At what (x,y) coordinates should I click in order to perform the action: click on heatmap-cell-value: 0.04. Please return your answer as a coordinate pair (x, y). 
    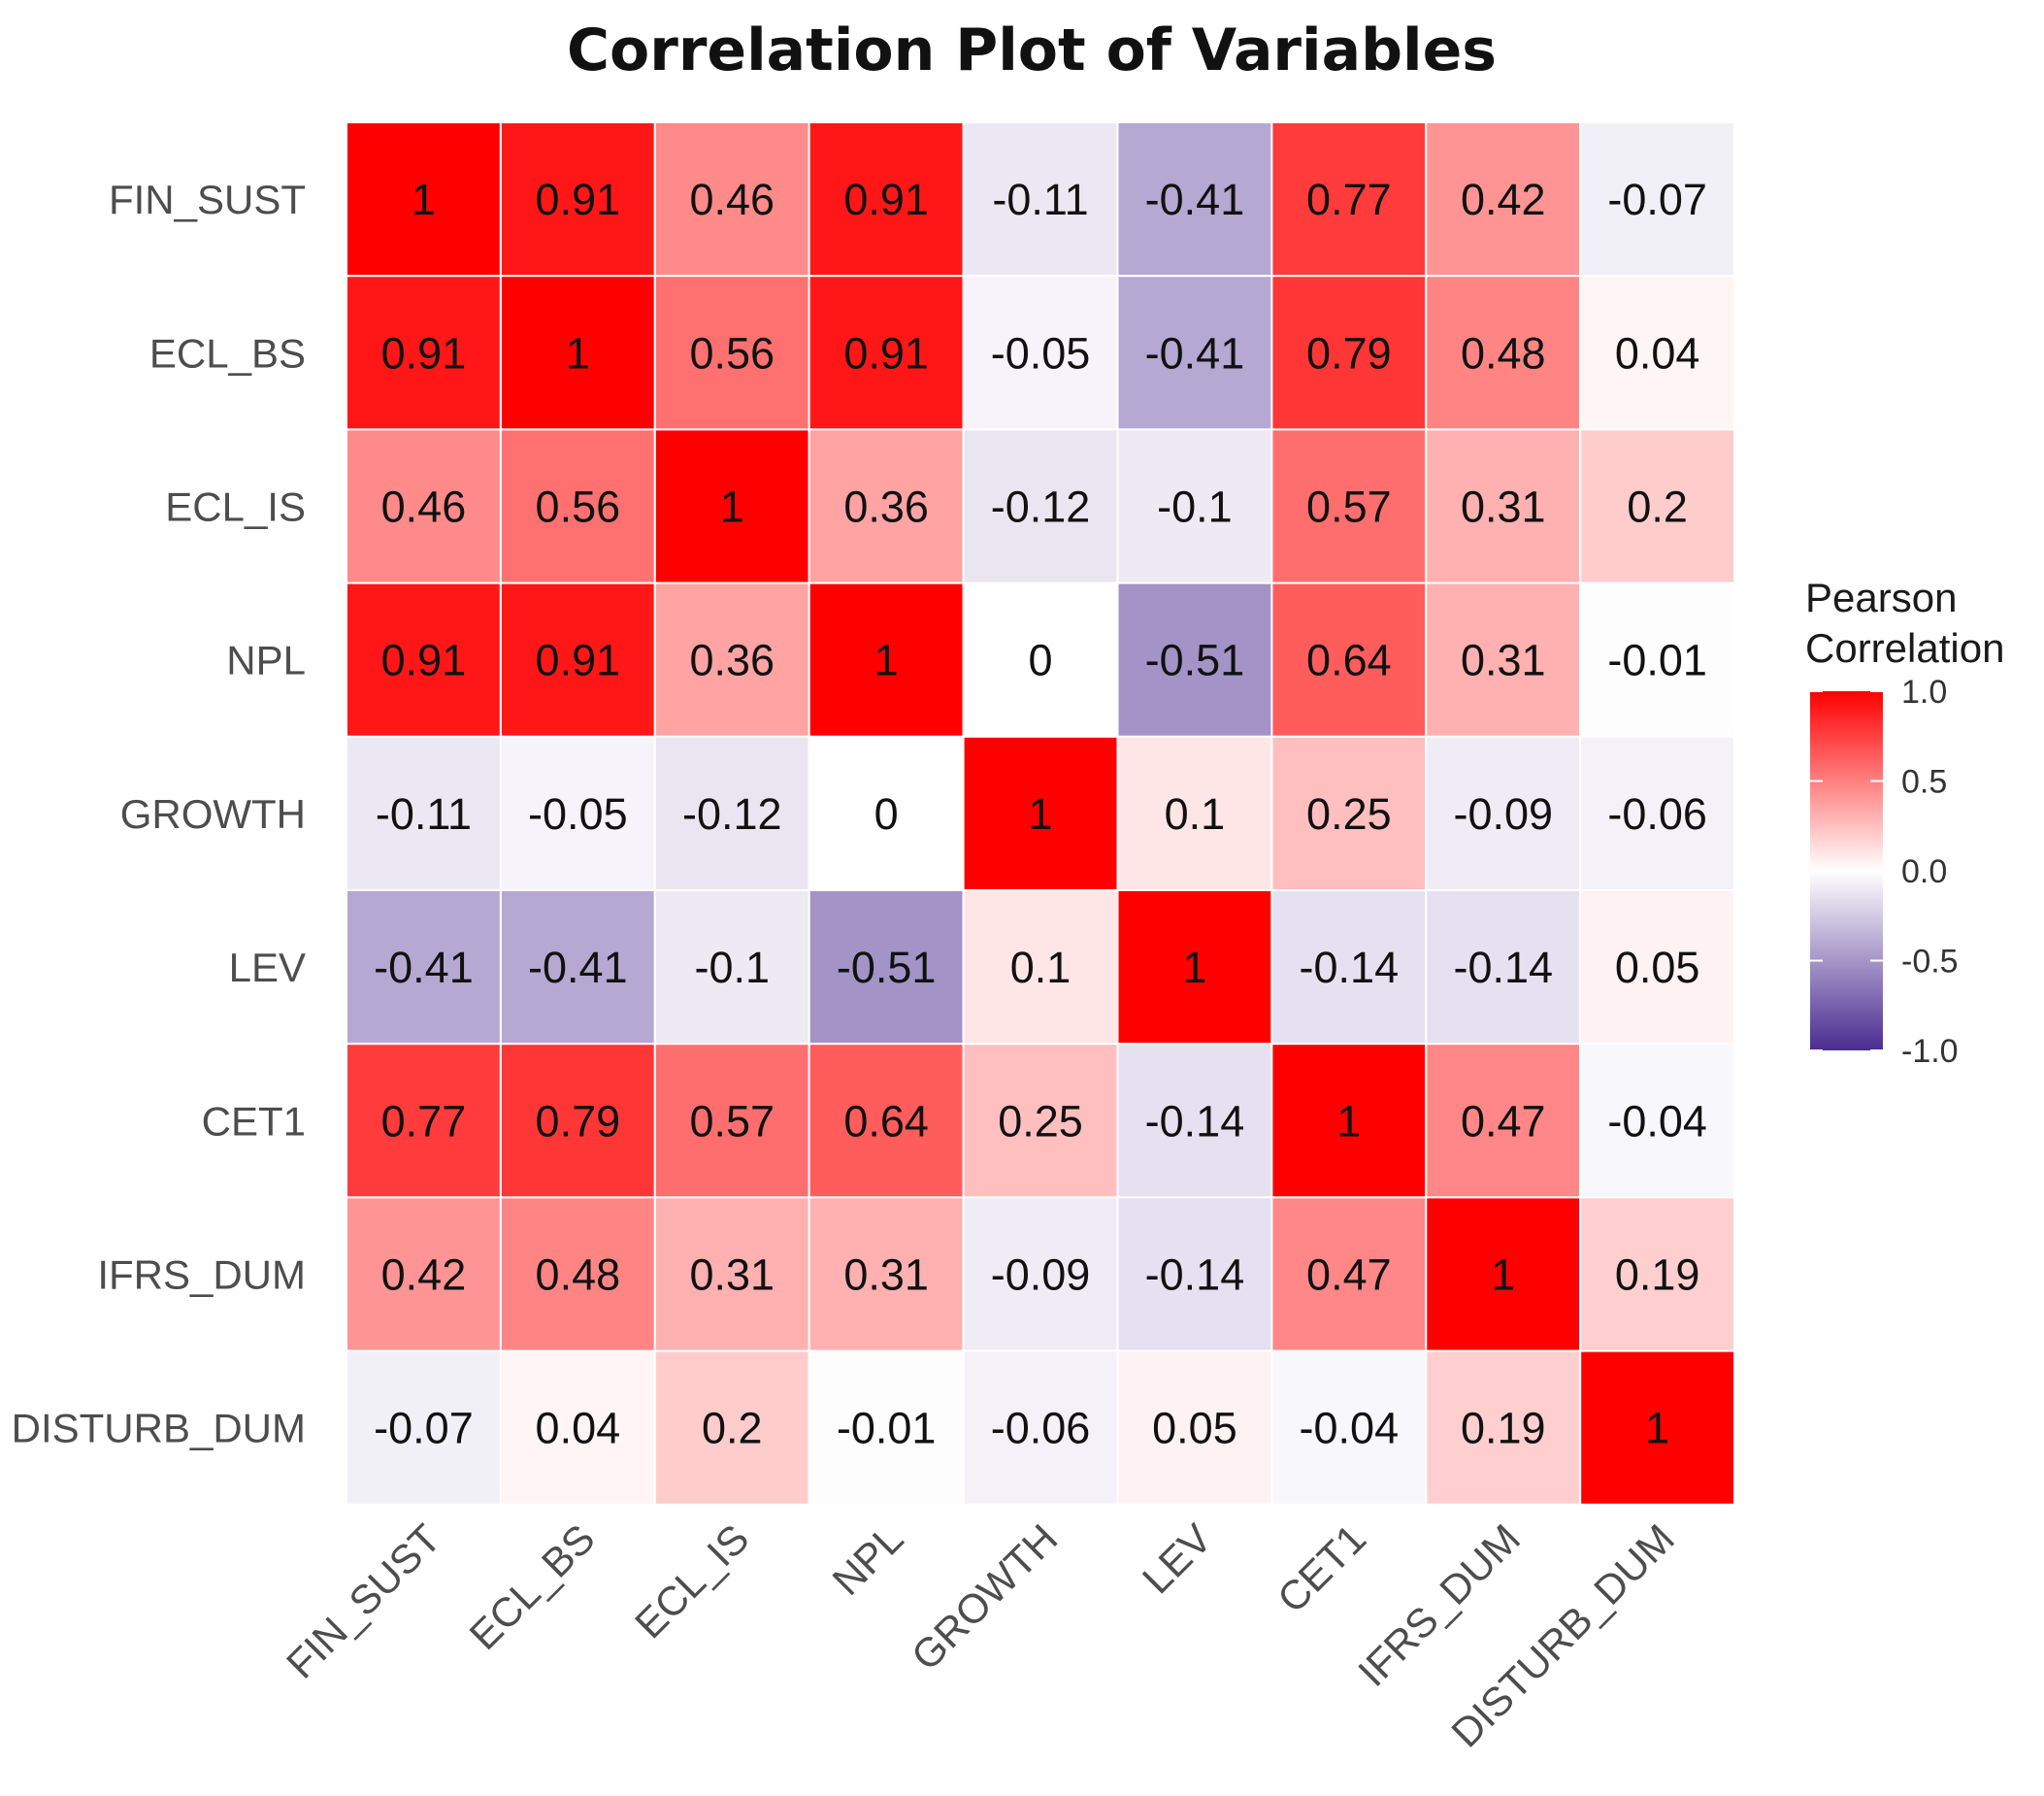
    Looking at the image, I should click on (1657, 353).